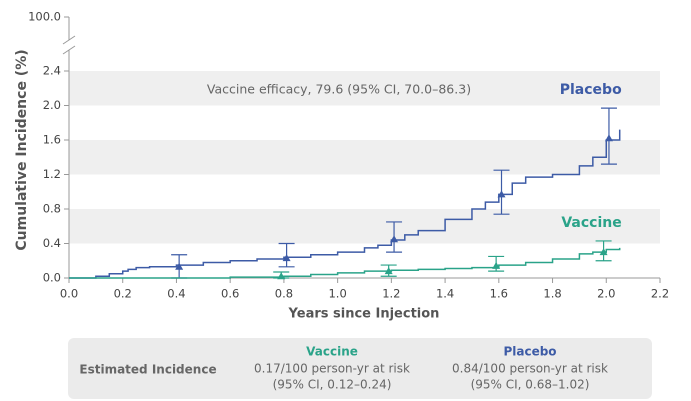 The height and width of the screenshot is (401, 691). Describe the element at coordinates (345, 263) in the screenshot. I see `step-line` at that location.